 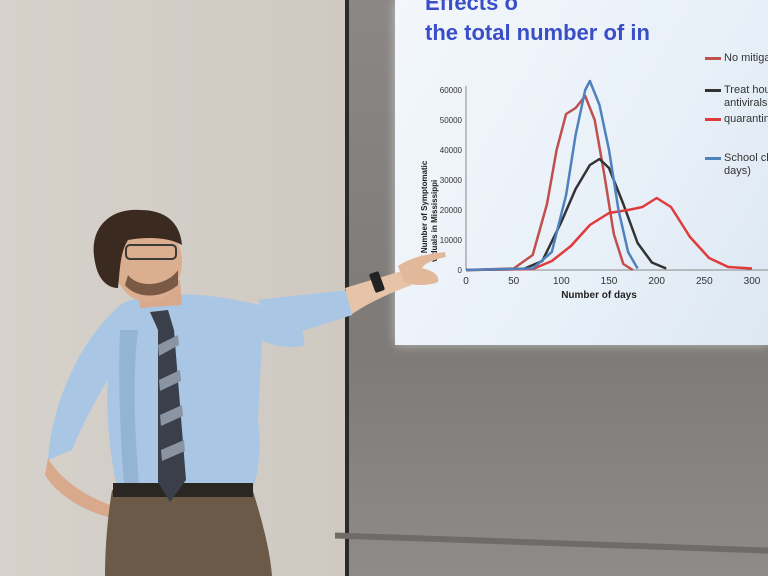 I want to click on presenter-watch, so click(x=377, y=282).